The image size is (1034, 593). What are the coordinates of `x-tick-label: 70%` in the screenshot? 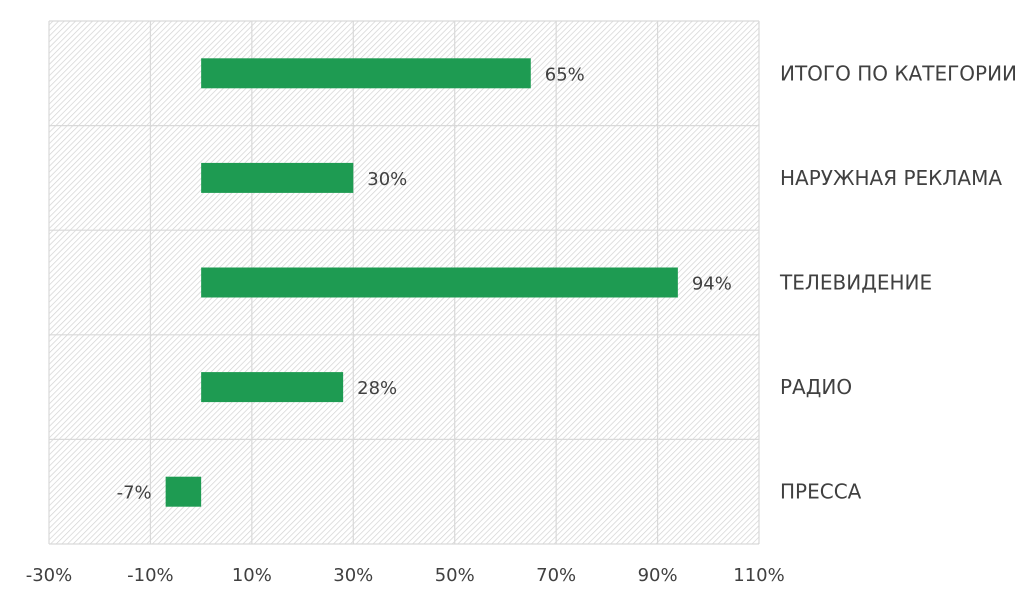 It's located at (556, 575).